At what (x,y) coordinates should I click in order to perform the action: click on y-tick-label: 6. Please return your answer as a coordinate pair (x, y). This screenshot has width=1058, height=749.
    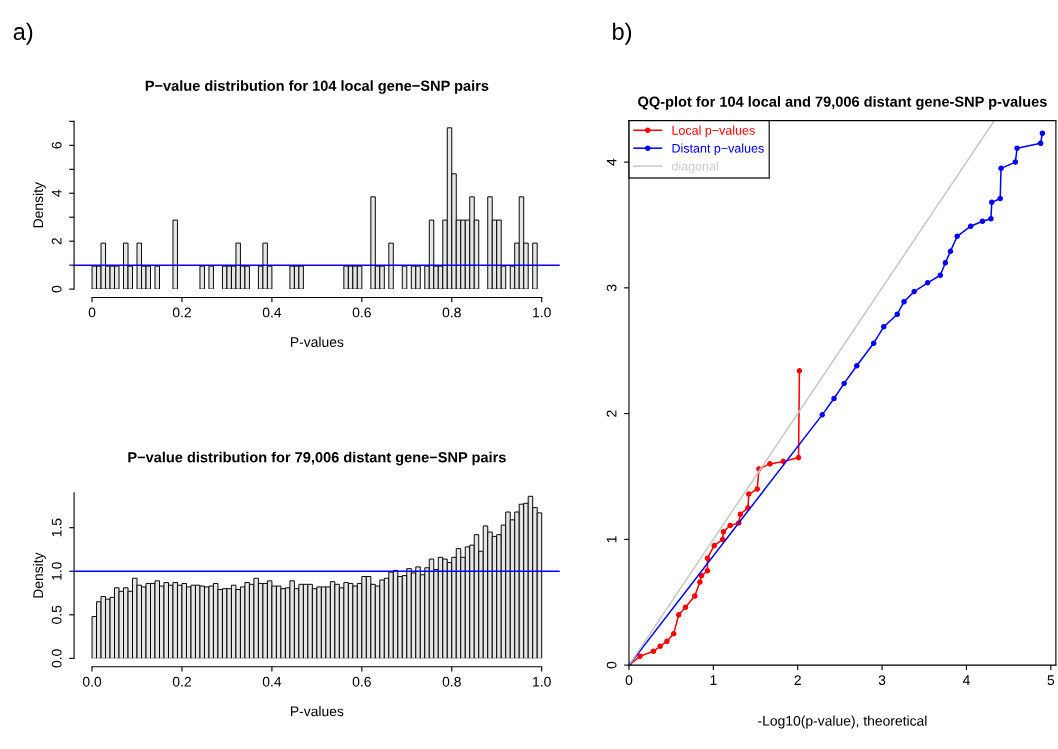
    Looking at the image, I should click on (56, 145).